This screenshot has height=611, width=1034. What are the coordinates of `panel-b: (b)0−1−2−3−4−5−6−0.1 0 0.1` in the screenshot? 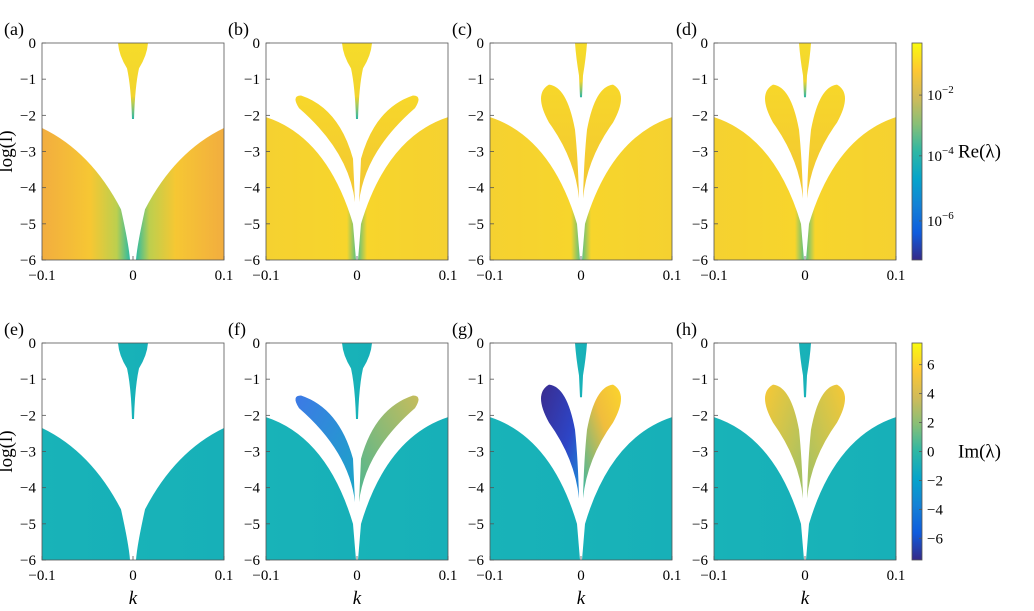 It's located at (342, 151).